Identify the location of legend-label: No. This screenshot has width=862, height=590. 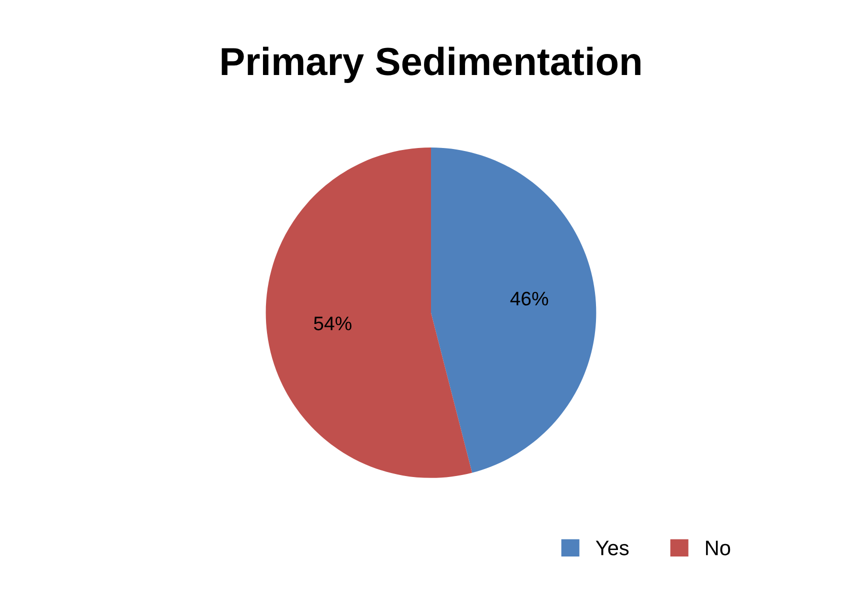
(718, 548).